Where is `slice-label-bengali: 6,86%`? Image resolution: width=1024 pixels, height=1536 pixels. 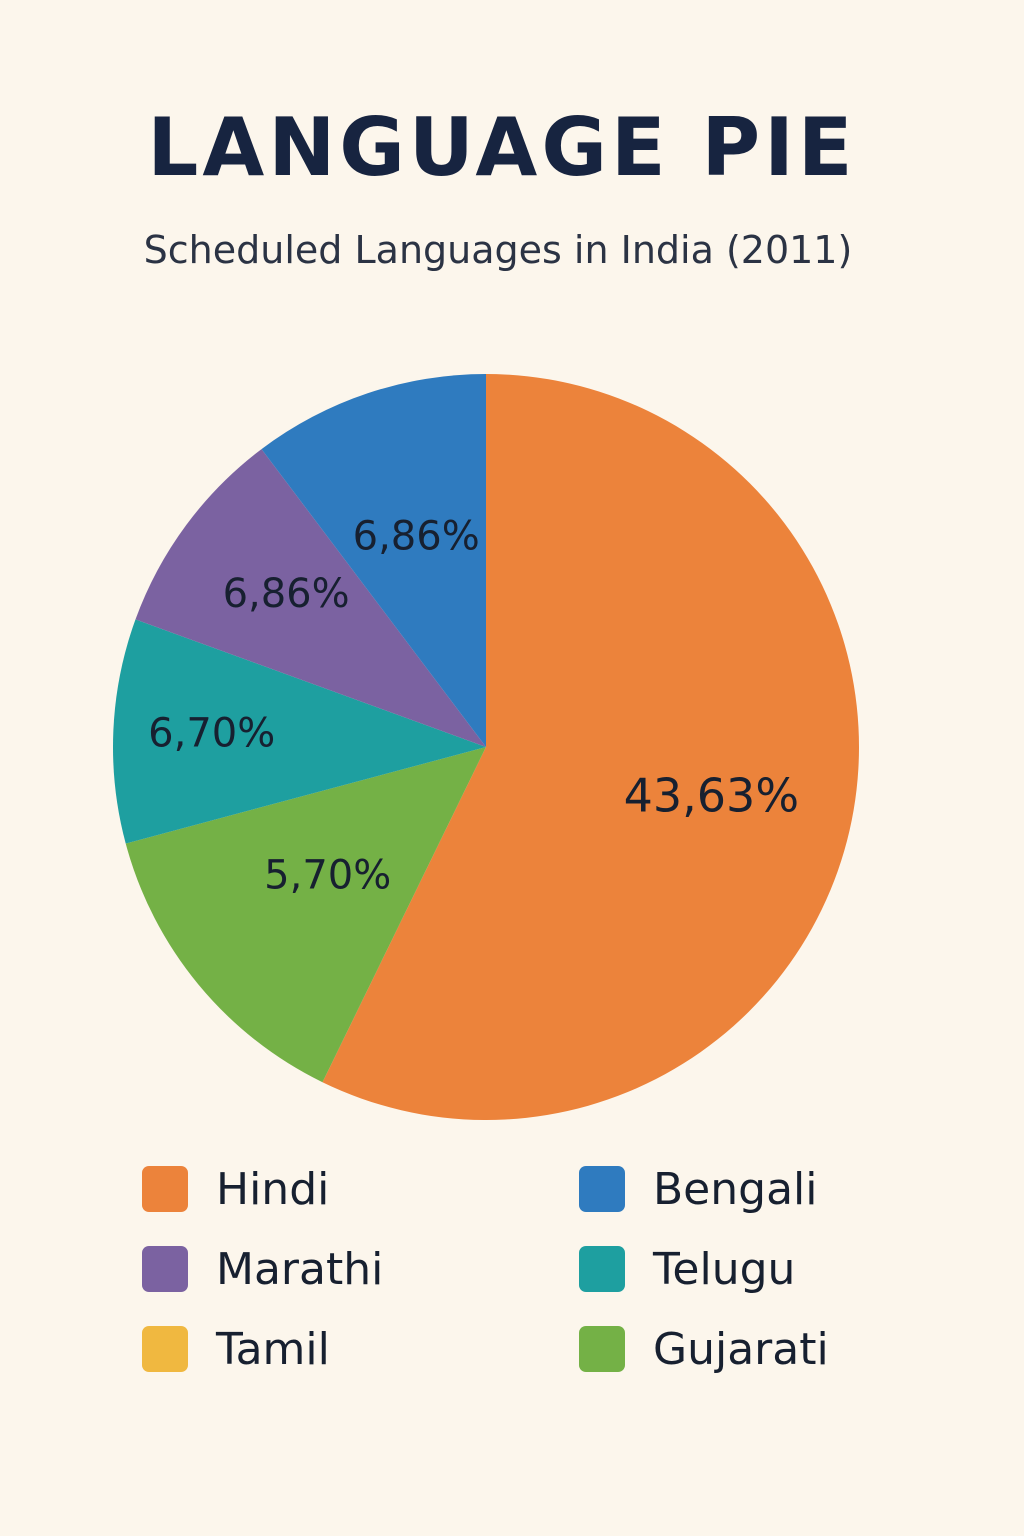 slice-label-bengali: 6,86% is located at coordinates (416, 536).